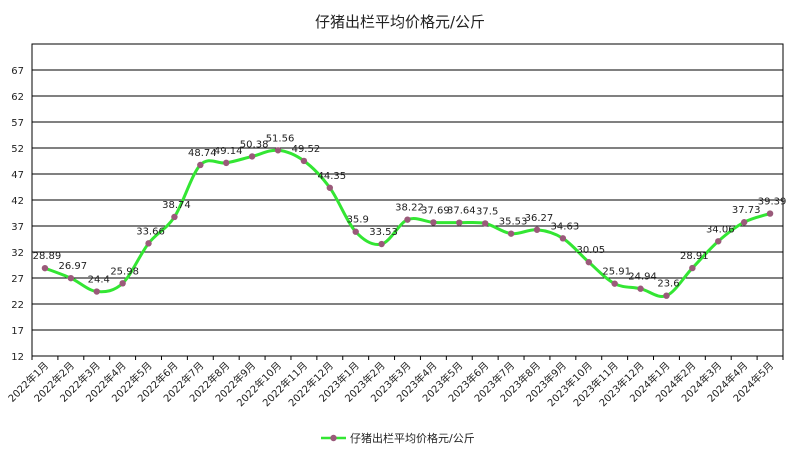 This screenshot has width=800, height=456. What do you see at coordinates (17, 123) in the screenshot?
I see `y-tick-label: 57` at bounding box center [17, 123].